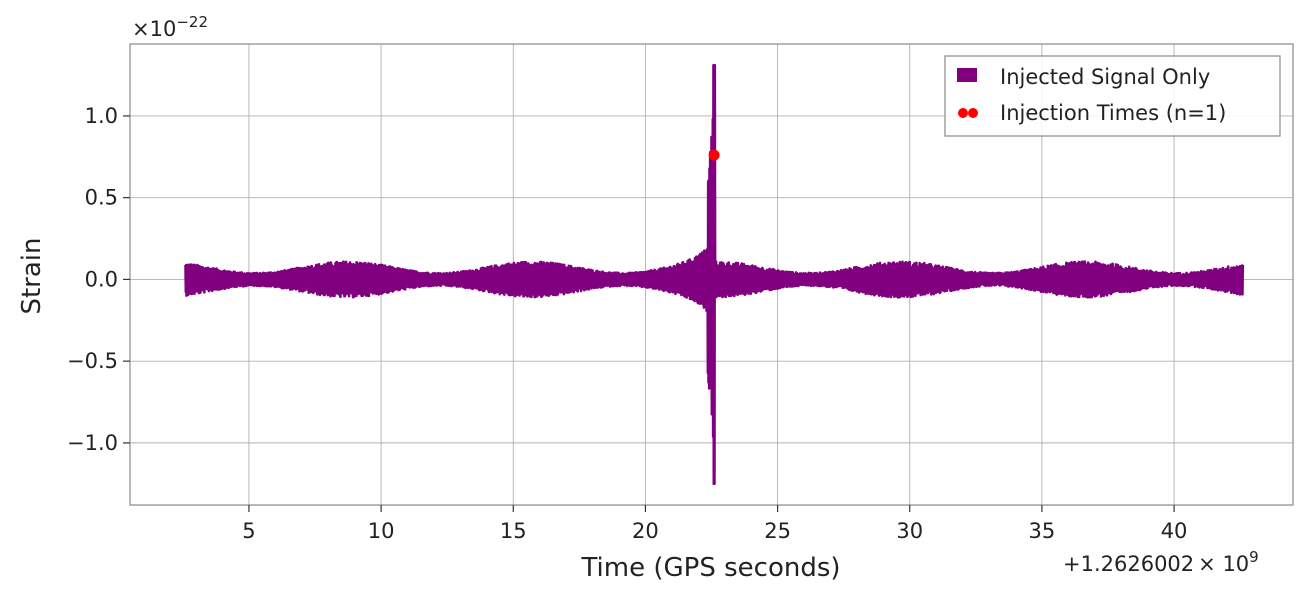  Describe the element at coordinates (714, 155) in the screenshot. I see `injection-time-point` at that location.